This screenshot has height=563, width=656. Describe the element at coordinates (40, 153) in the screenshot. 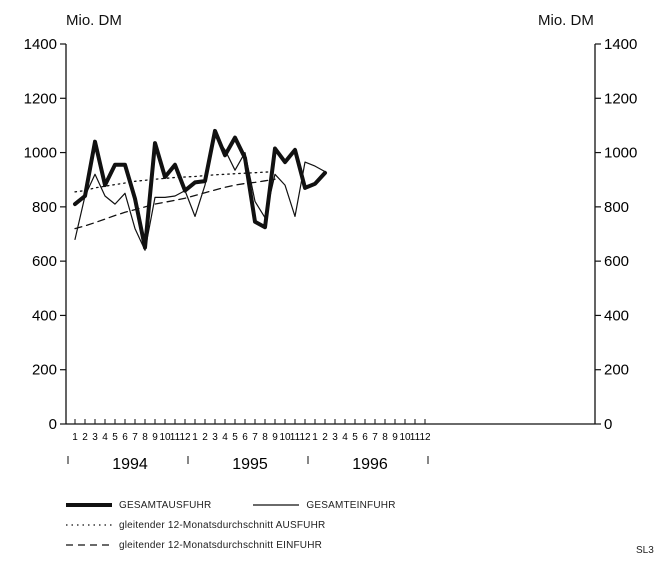

I see `y-tick-label-left: 1000` at that location.